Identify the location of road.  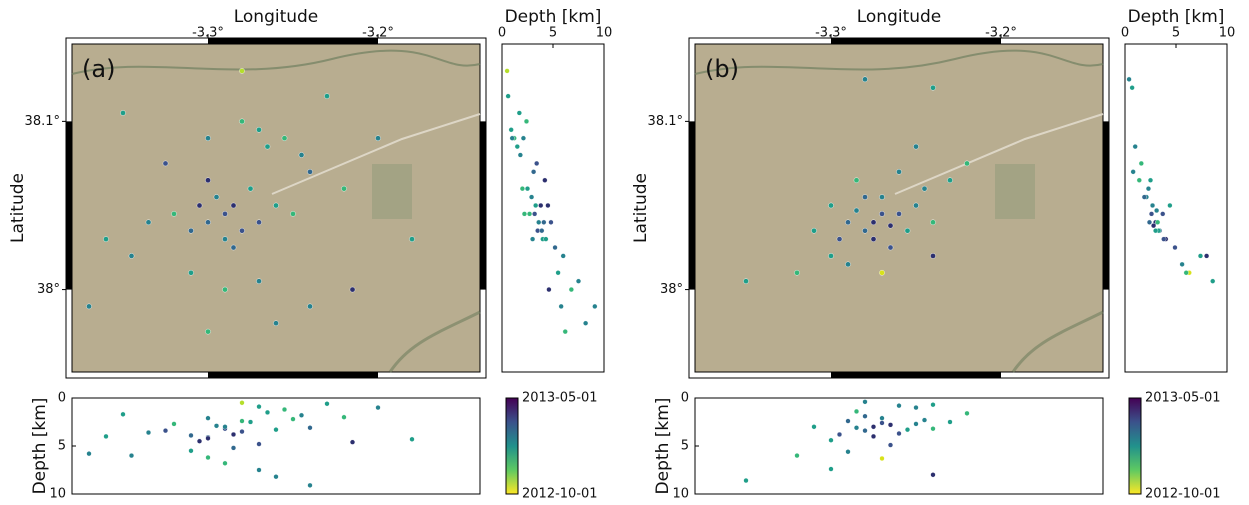
(999, 154).